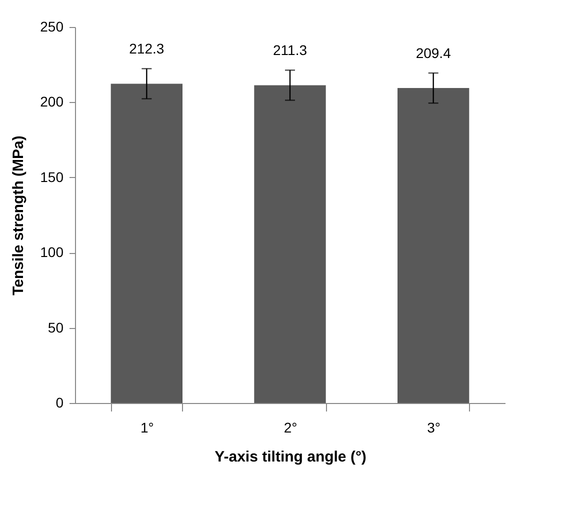 The height and width of the screenshot is (529, 565). Describe the element at coordinates (434, 428) in the screenshot. I see `x-tick-label: 3°` at that location.